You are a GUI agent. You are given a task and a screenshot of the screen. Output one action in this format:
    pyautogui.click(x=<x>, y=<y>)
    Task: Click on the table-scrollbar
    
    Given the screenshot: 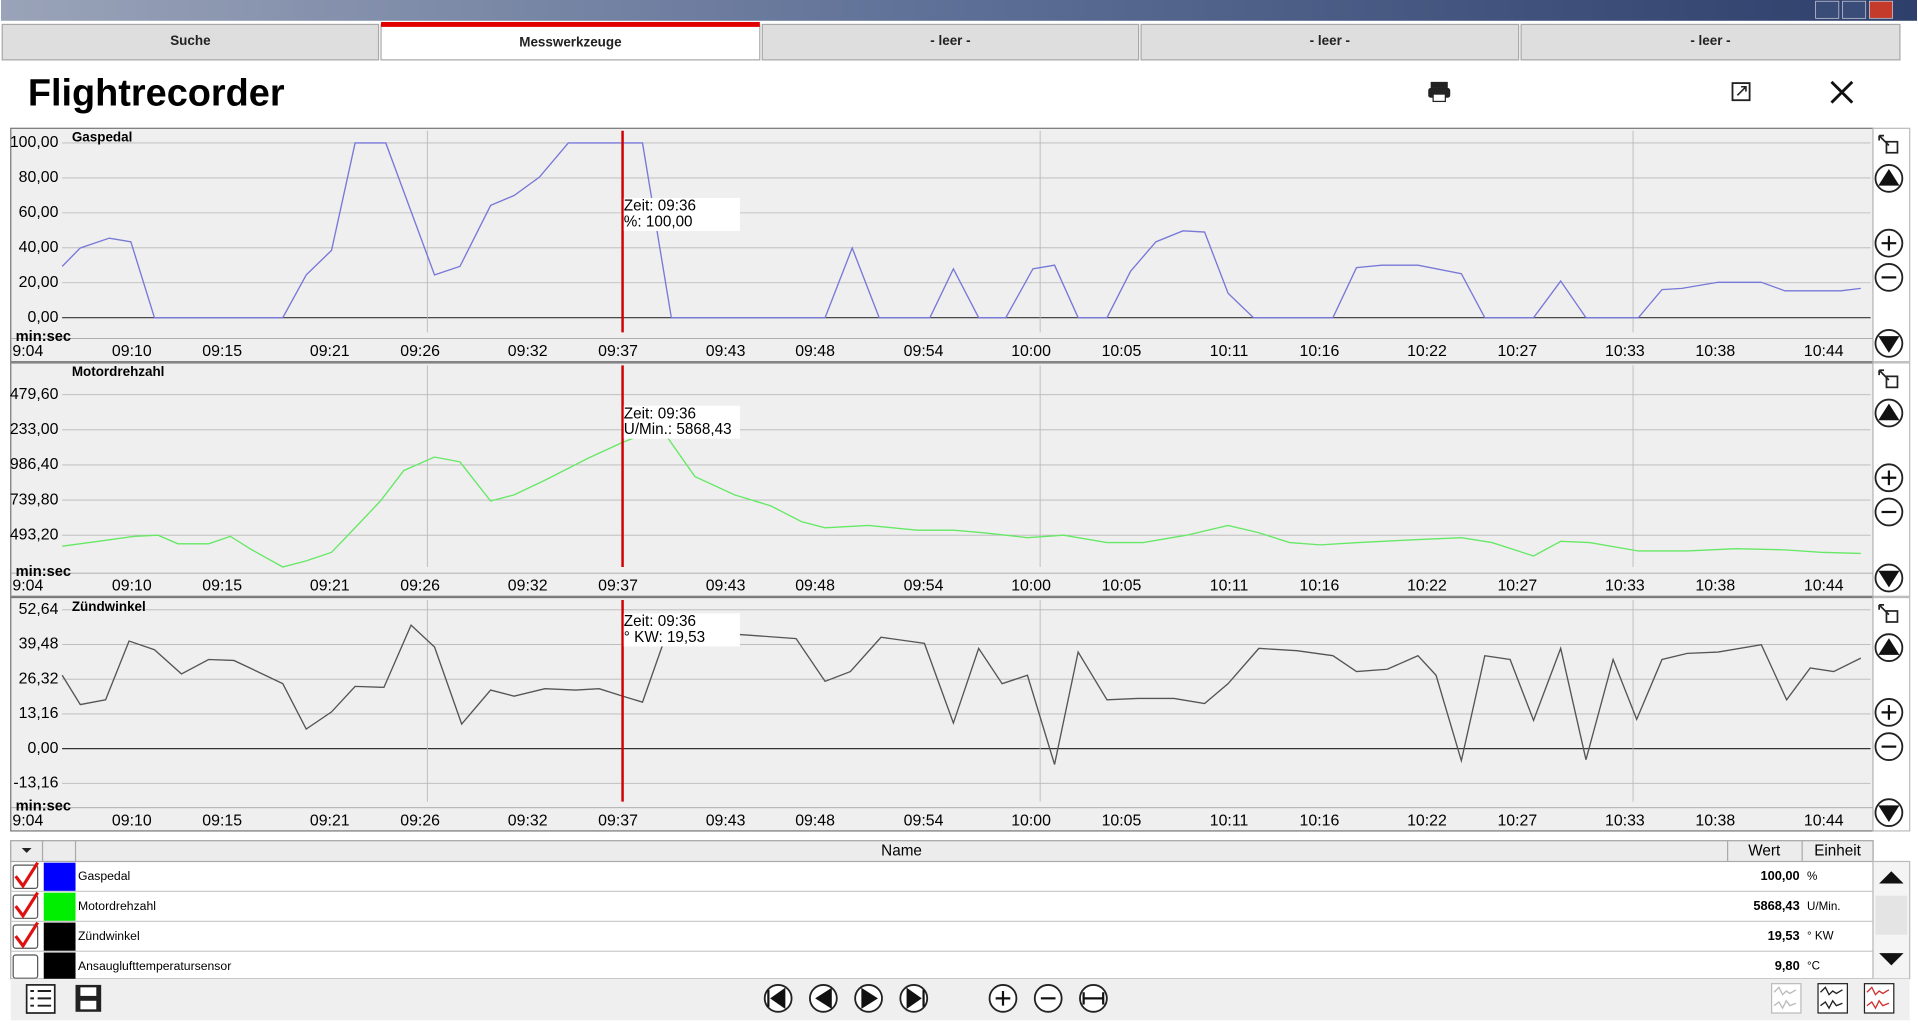 What is the action you would take?
    pyautogui.click(x=1891, y=920)
    